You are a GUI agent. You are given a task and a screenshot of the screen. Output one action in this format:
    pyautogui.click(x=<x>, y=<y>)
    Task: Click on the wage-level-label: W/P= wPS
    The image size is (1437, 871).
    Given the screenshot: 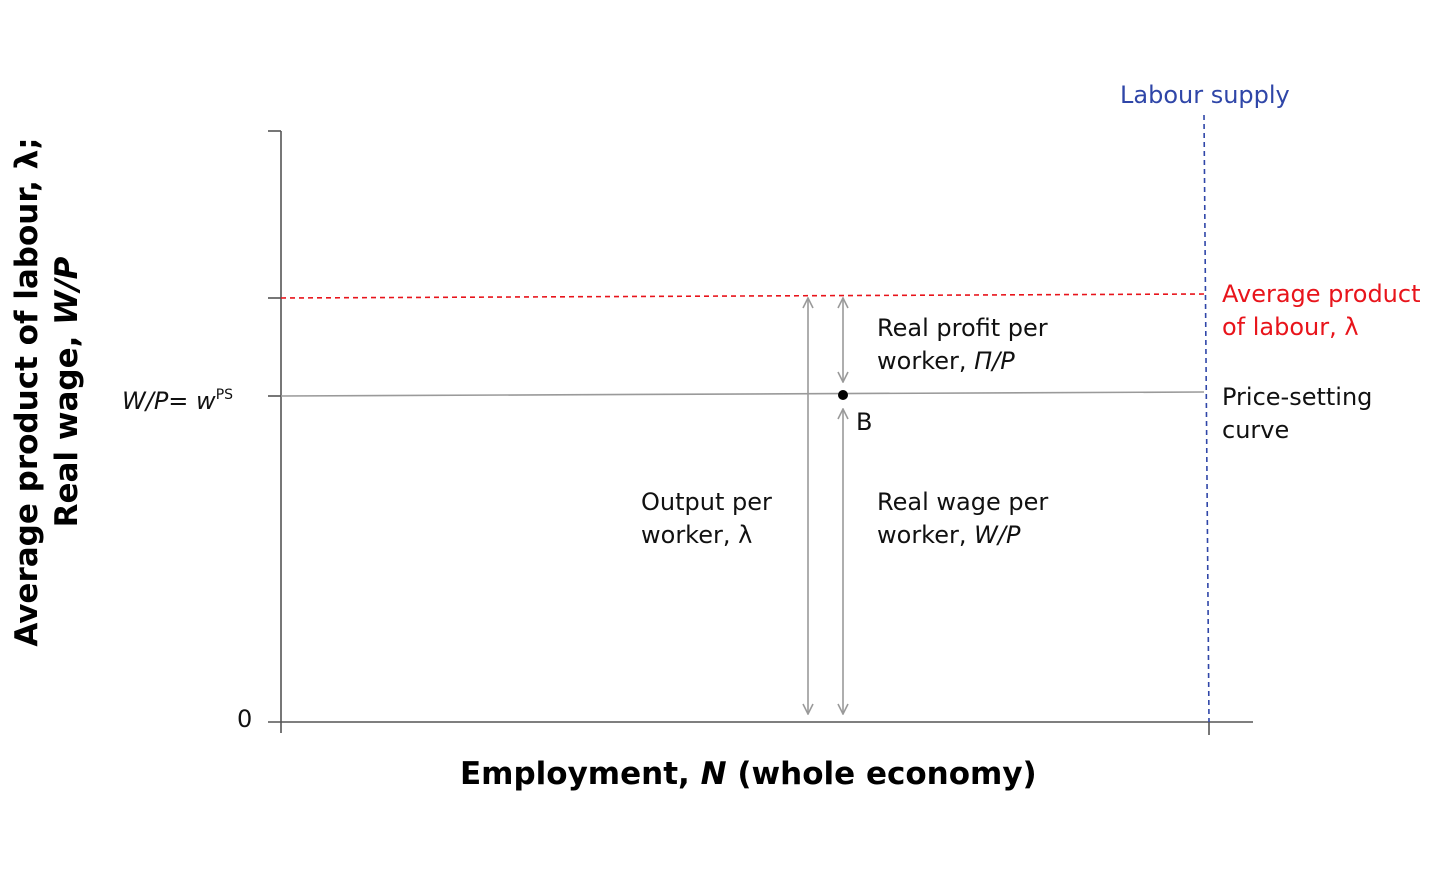 What is the action you would take?
    pyautogui.click(x=178, y=401)
    